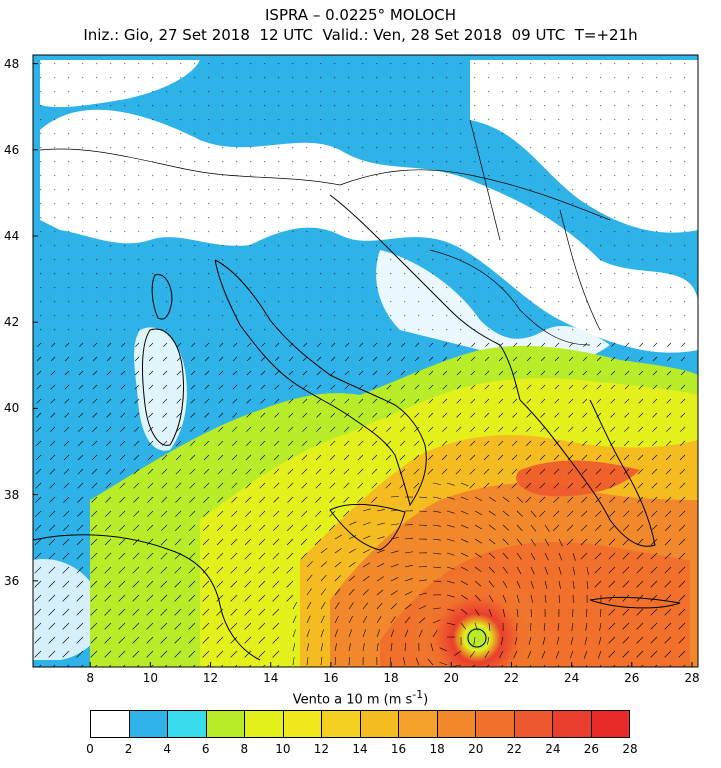  What do you see at coordinates (477, 638) in the screenshot?
I see `medicane-eye` at bounding box center [477, 638].